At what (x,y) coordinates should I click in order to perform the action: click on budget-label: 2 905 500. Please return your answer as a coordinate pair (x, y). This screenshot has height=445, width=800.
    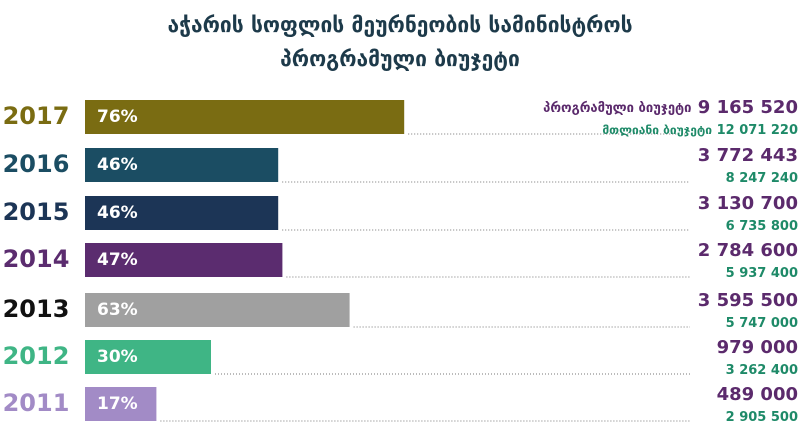
    Looking at the image, I should click on (762, 417).